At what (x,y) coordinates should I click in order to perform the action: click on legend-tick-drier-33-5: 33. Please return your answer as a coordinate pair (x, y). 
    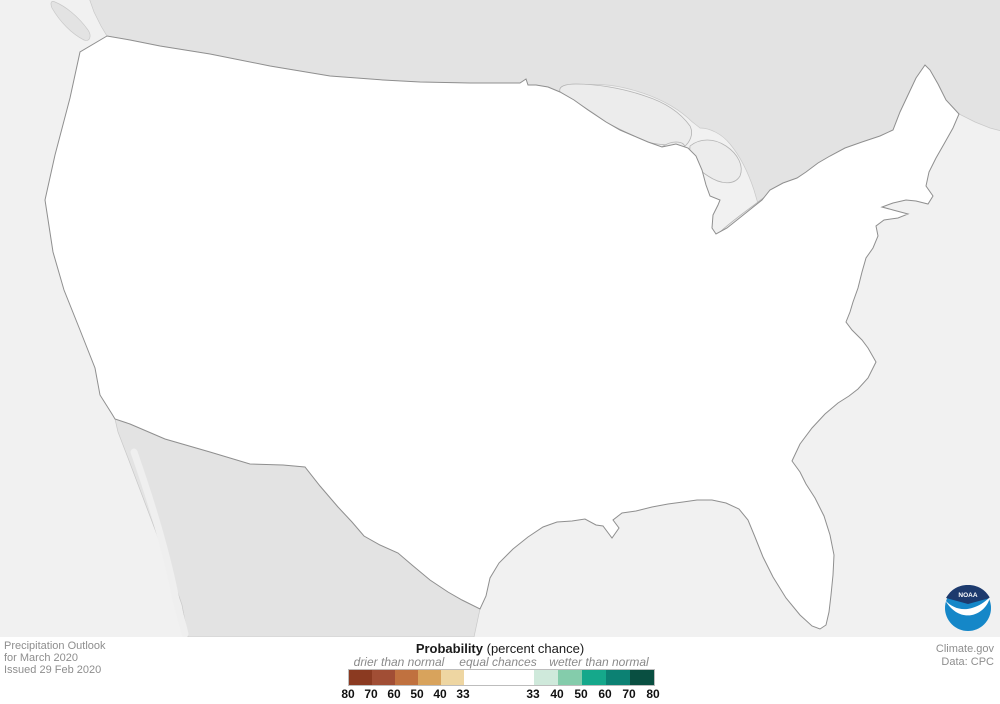
    Looking at the image, I should click on (463, 694).